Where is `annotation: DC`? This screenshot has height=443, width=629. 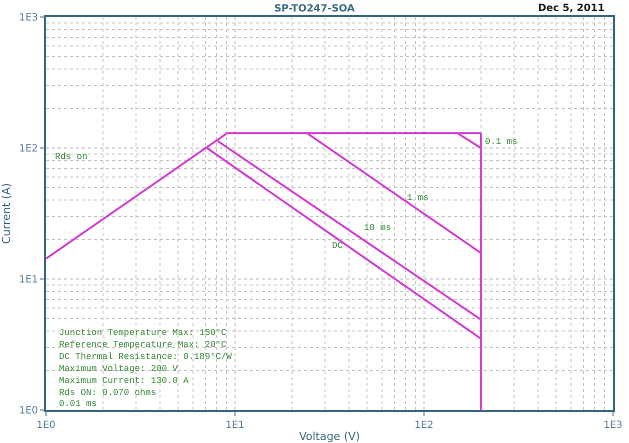
annotation: DC is located at coordinates (338, 246).